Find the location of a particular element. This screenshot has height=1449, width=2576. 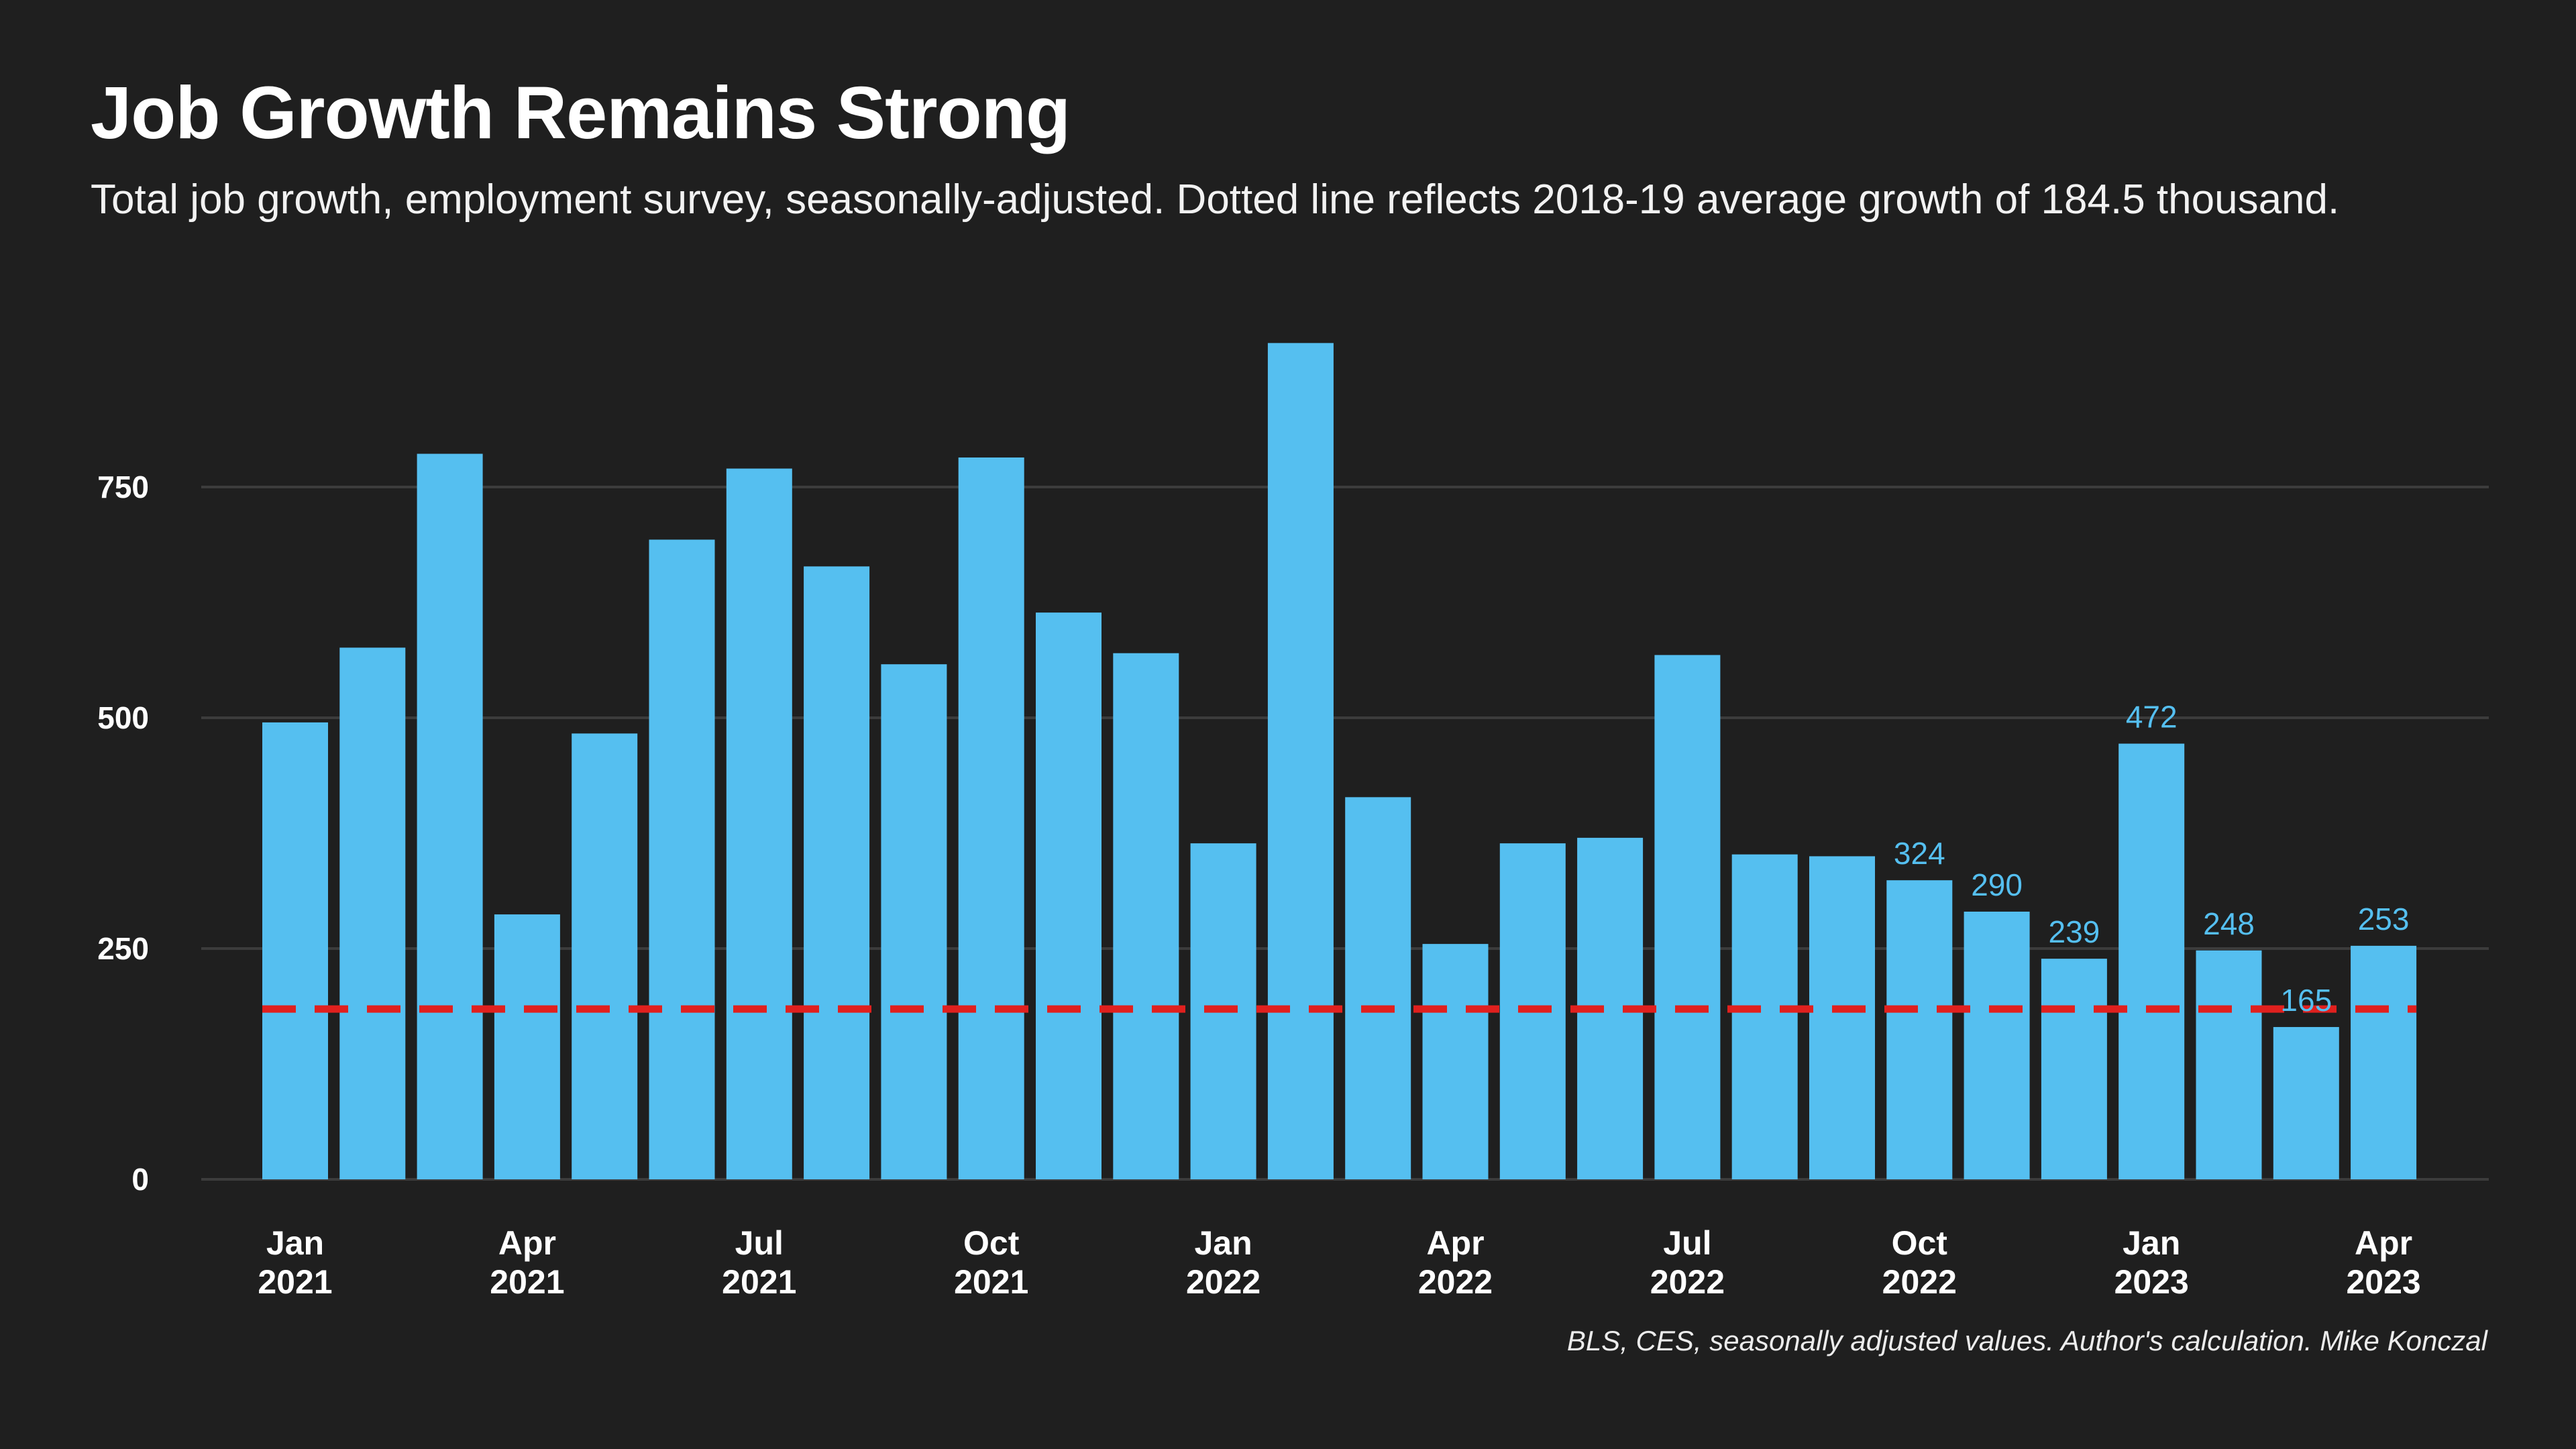

data-label-22: 290 is located at coordinates (1997, 884).